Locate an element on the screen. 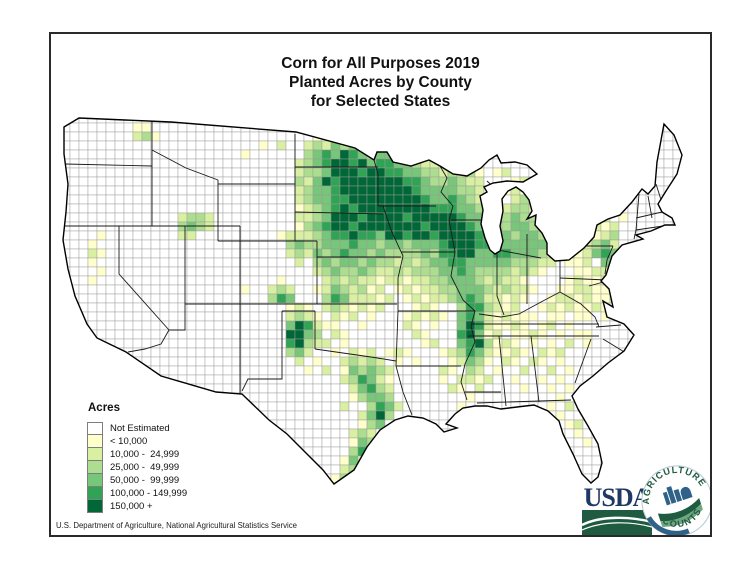 Image resolution: width=738 pixels, height=570 pixels. legend-label: 25,000 - 49,999 is located at coordinates (145, 467).